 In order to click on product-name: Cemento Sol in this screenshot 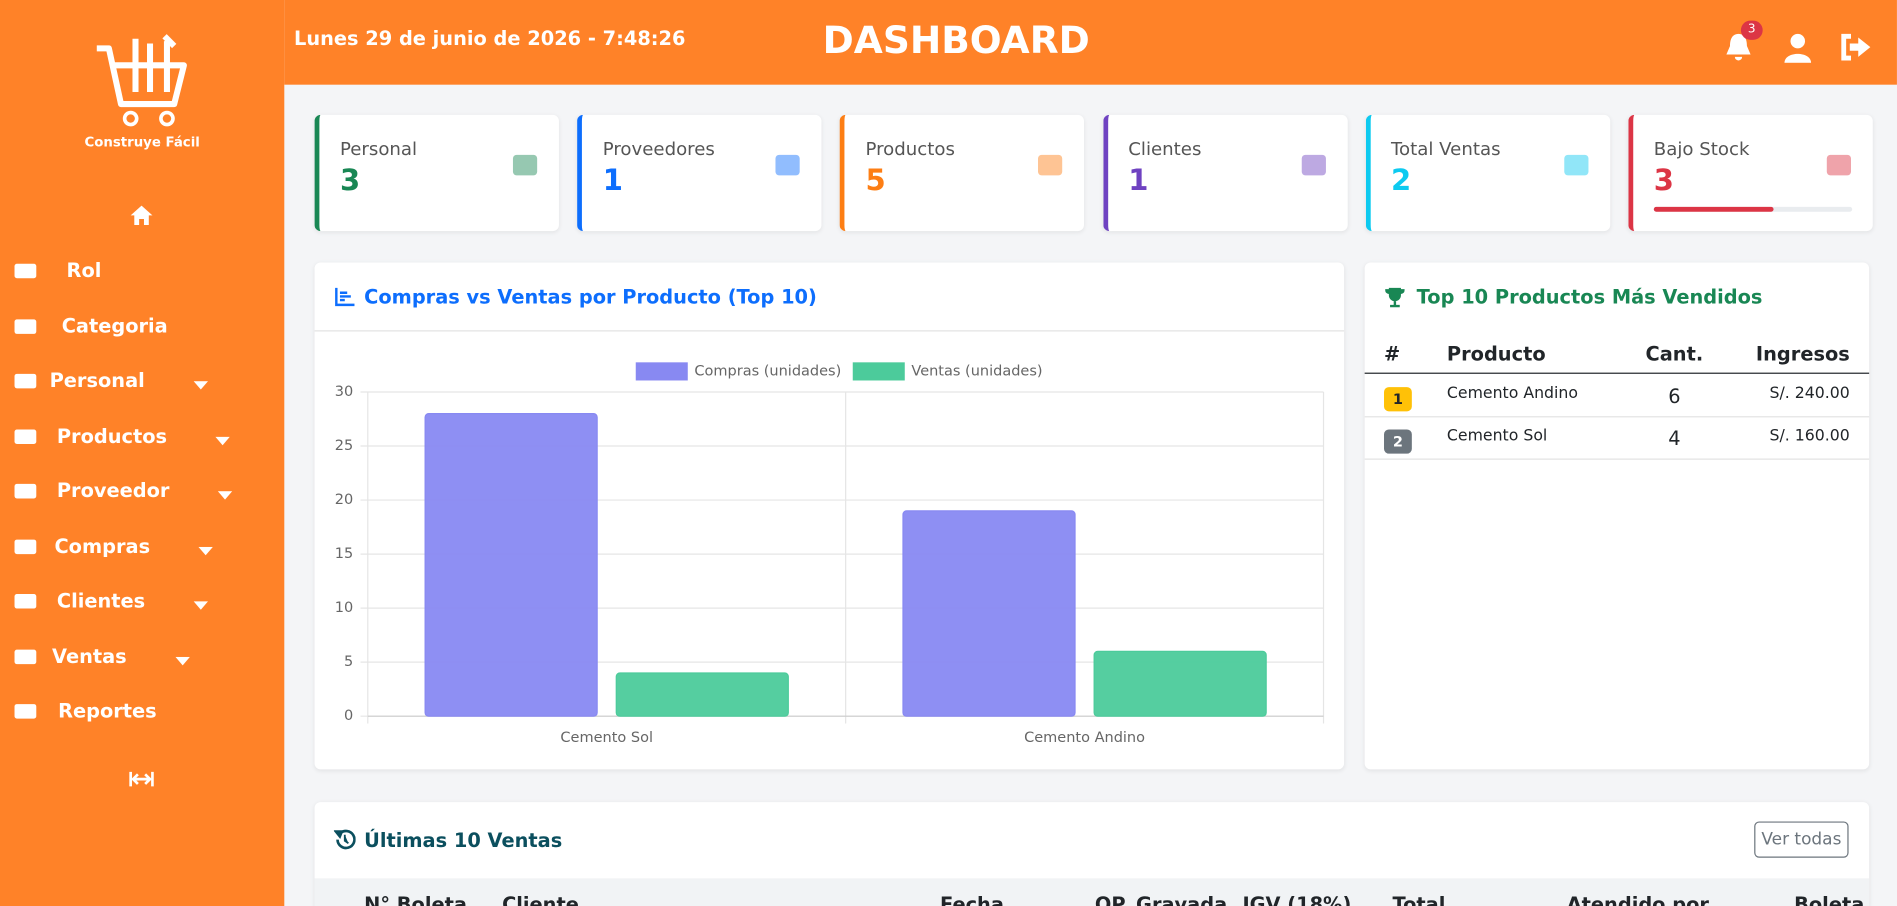, I will do `click(1497, 435)`.